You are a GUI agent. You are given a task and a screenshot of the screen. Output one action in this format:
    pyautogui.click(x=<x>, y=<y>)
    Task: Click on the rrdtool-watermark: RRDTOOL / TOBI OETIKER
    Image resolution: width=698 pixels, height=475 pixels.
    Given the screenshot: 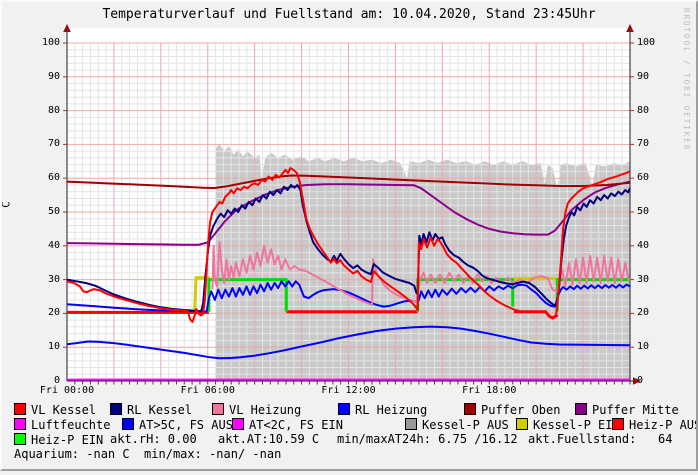 What is the action you would take?
    pyautogui.click(x=686, y=80)
    